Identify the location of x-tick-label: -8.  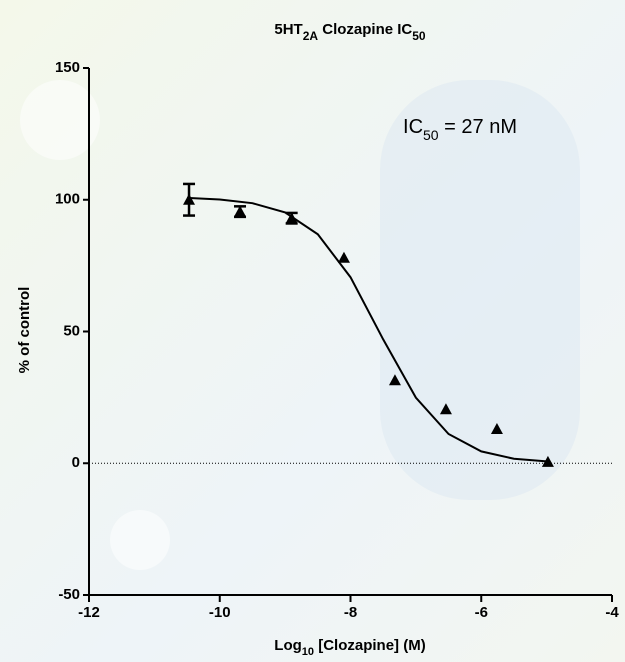
(350, 612).